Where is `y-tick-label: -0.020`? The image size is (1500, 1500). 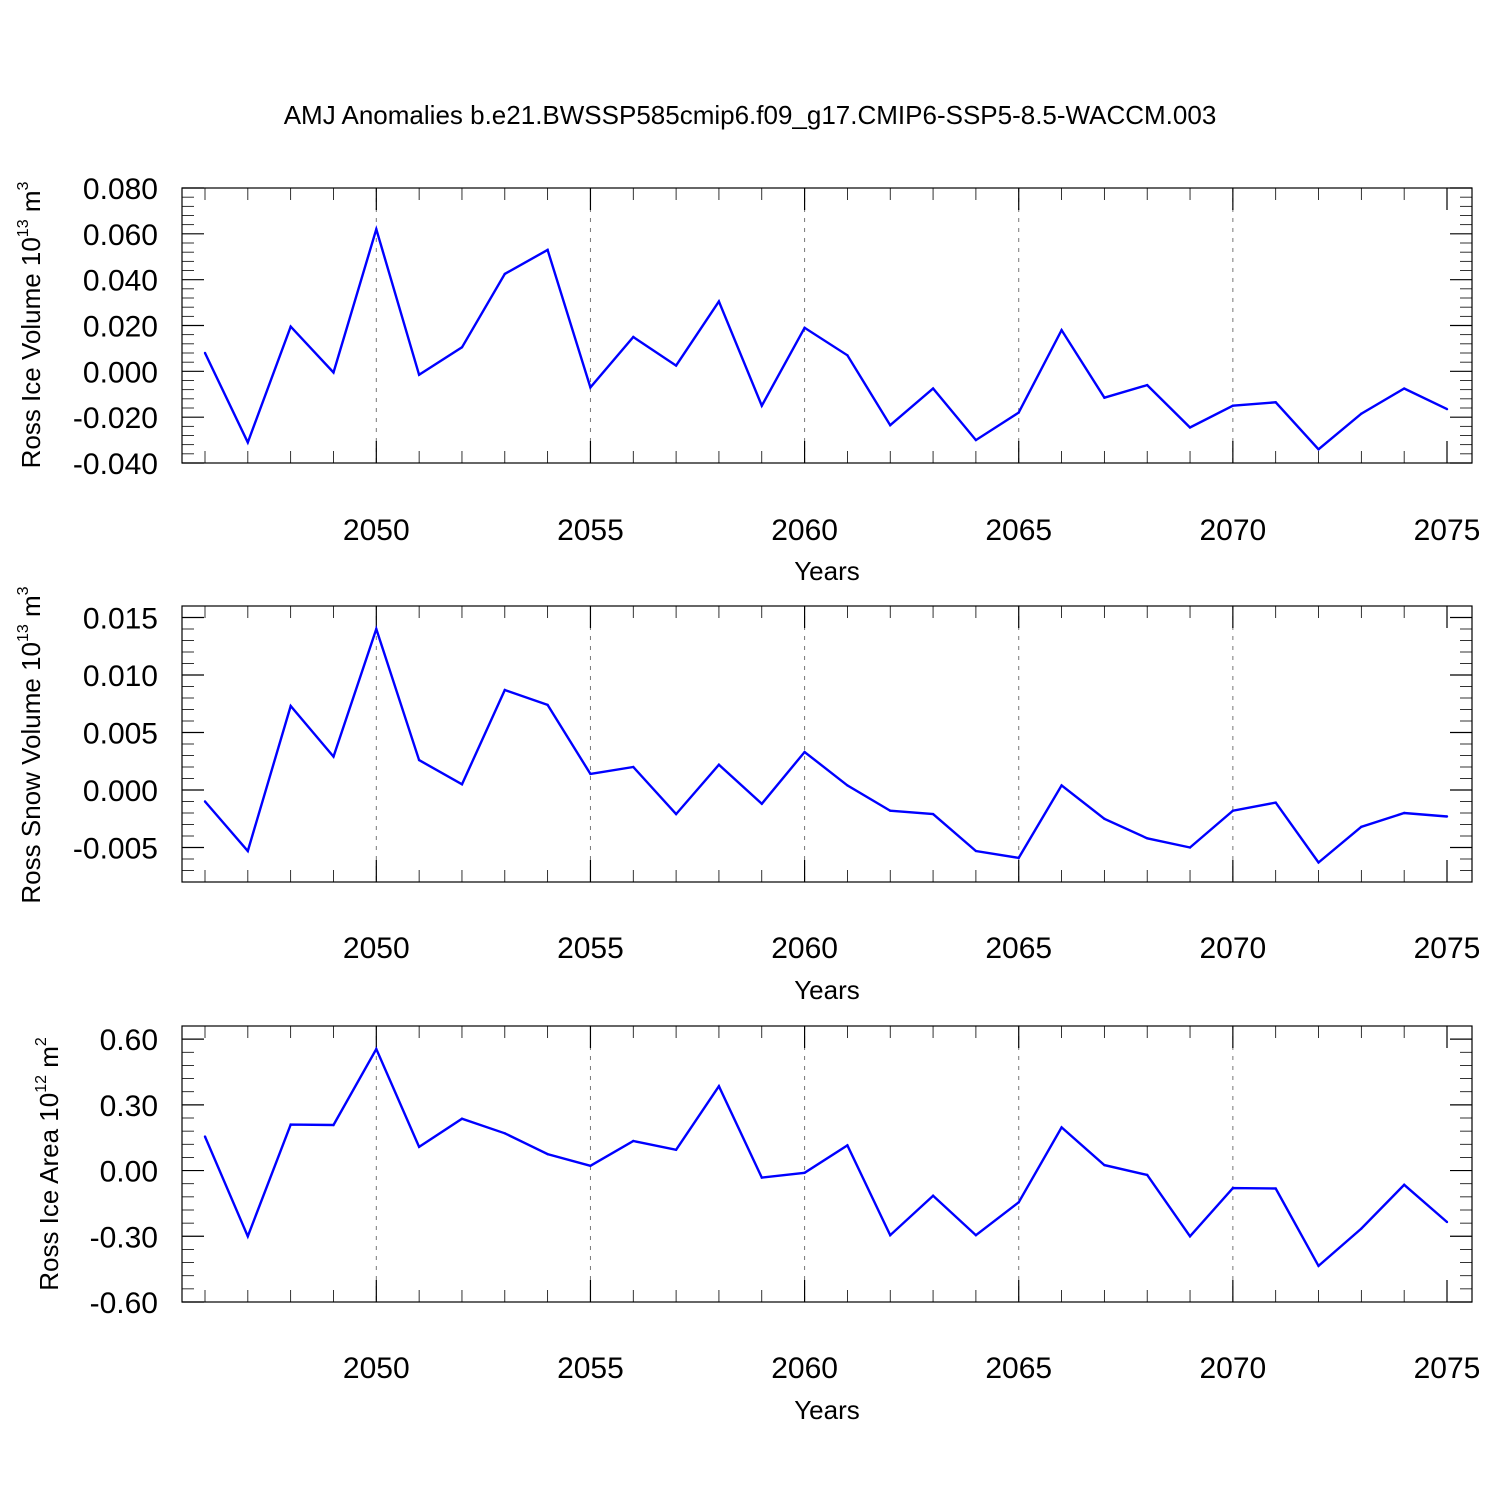 y-tick-label: -0.020 is located at coordinates (115, 418).